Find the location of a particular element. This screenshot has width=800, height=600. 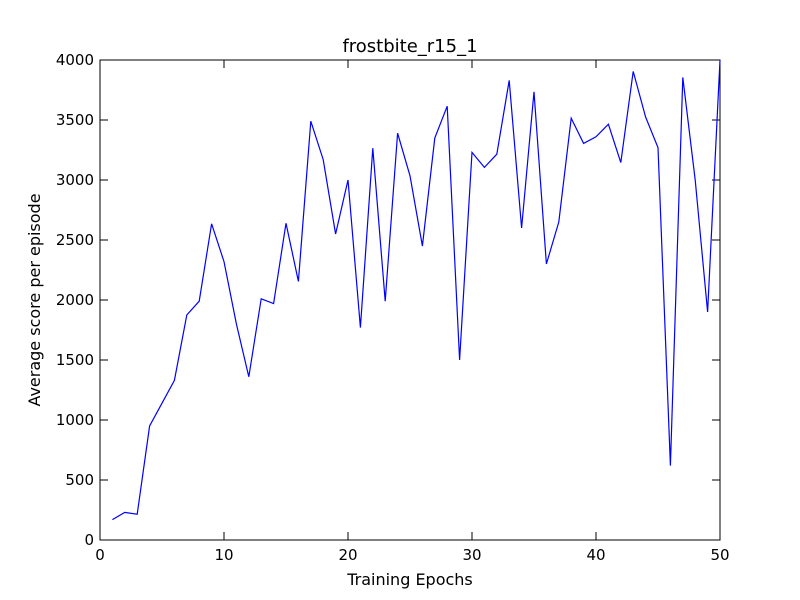

y-tick-label: 3000 is located at coordinates (75, 180).